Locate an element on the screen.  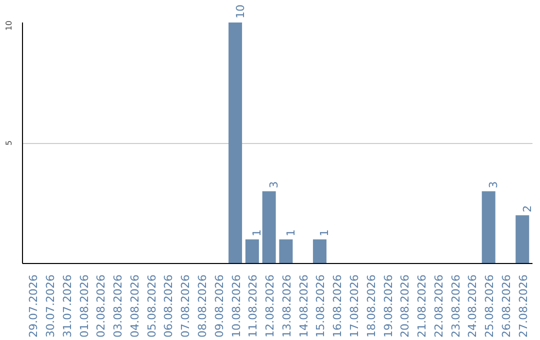
data-label: 2 is located at coordinates (527, 208).